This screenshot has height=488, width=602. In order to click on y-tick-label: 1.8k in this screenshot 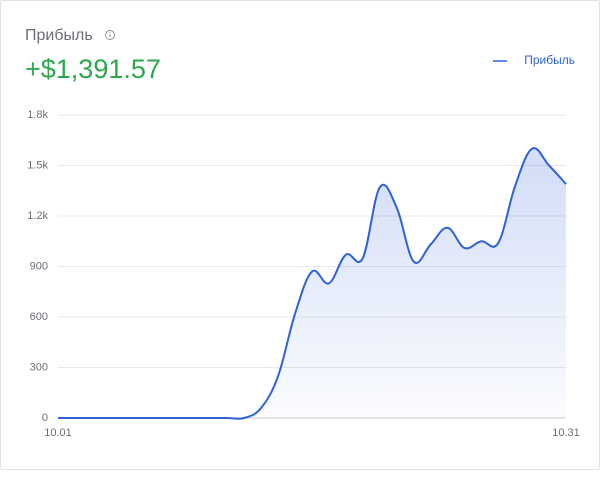, I will do `click(37, 115)`.